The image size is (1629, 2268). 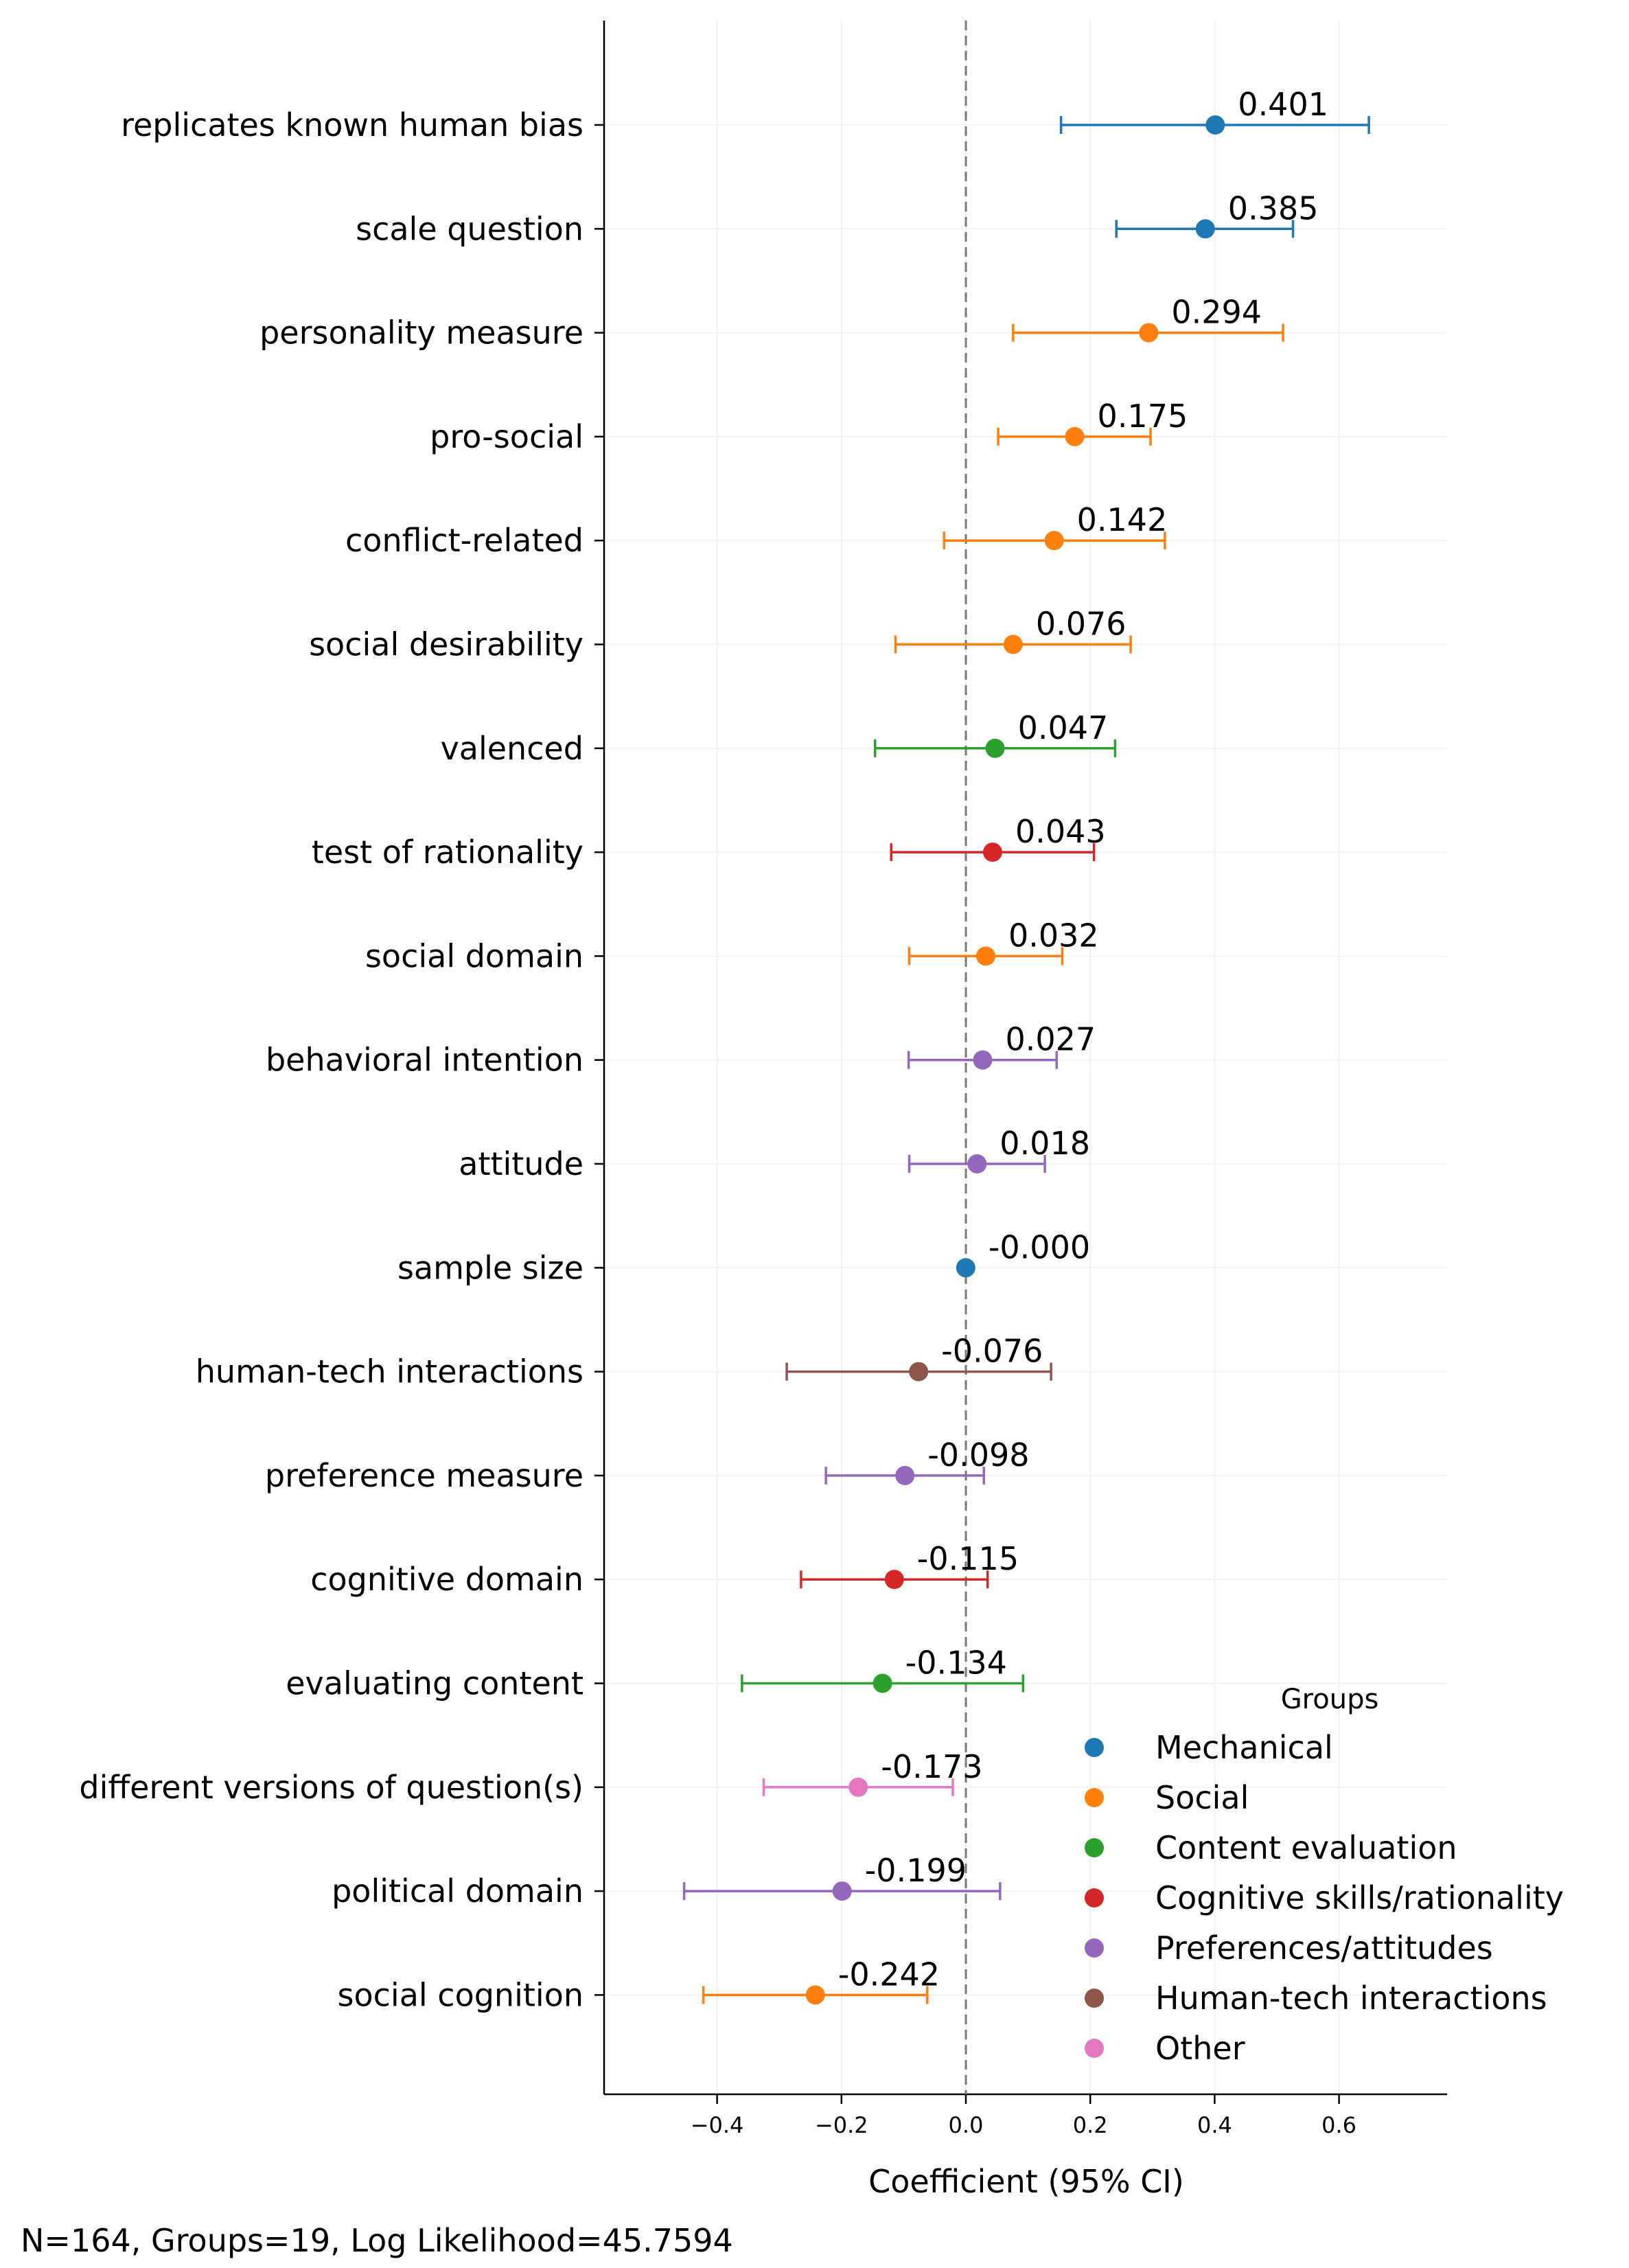 I want to click on y-tick-label: valenced, so click(x=512, y=748).